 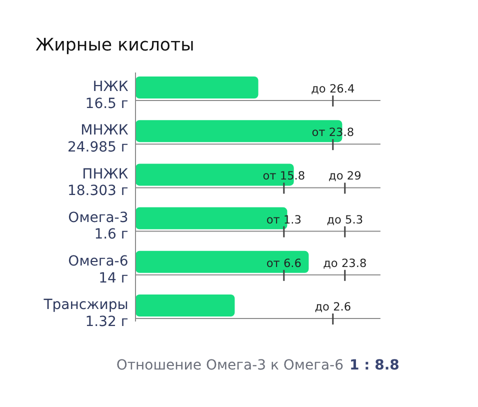 What do you see at coordinates (333, 307) in the screenshot?
I see `annotation: до 2.6` at bounding box center [333, 307].